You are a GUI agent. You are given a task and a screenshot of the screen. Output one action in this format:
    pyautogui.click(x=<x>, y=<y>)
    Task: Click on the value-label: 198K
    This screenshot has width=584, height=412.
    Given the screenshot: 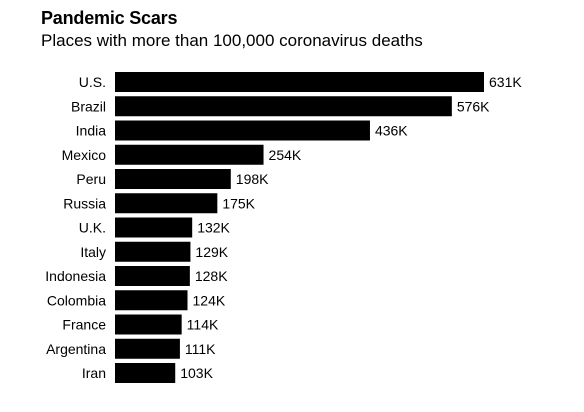 What is the action you would take?
    pyautogui.click(x=252, y=179)
    